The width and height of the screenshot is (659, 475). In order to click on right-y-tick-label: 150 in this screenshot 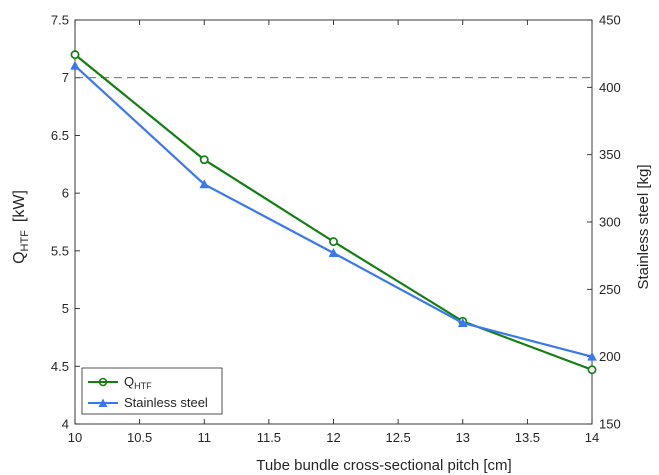, I will do `click(610, 424)`.